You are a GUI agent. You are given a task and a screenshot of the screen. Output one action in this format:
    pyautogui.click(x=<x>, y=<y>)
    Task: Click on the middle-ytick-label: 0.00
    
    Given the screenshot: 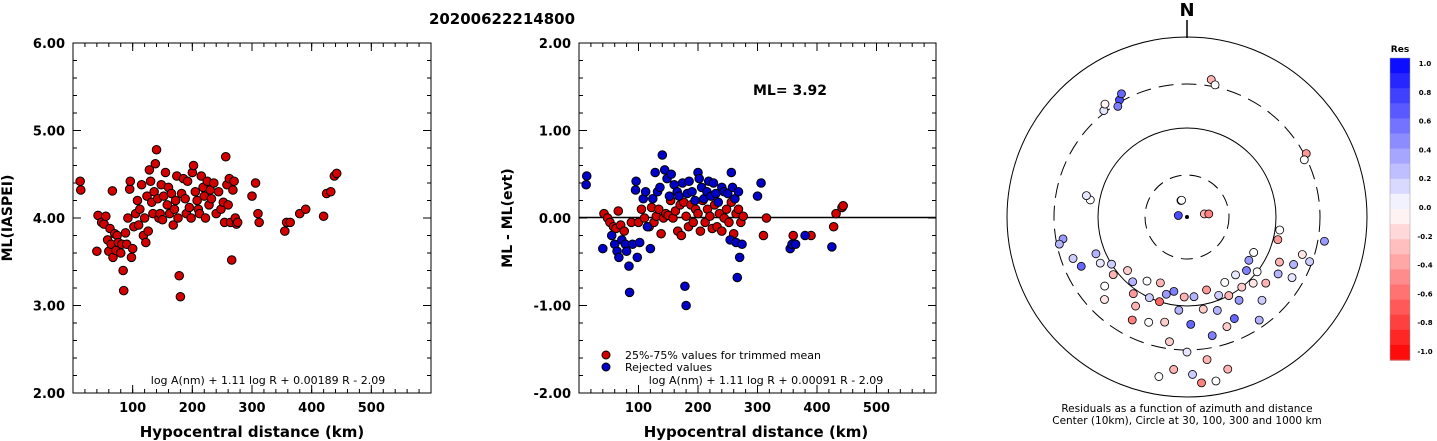 What is the action you would take?
    pyautogui.click(x=555, y=219)
    